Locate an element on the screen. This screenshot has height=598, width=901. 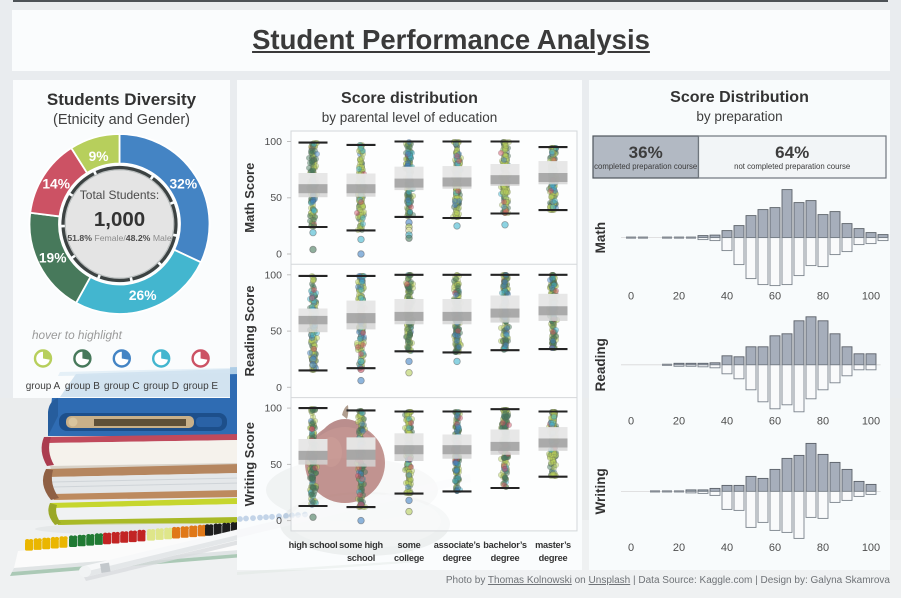
svg-text: bachelor’s is located at coordinates (505, 545).